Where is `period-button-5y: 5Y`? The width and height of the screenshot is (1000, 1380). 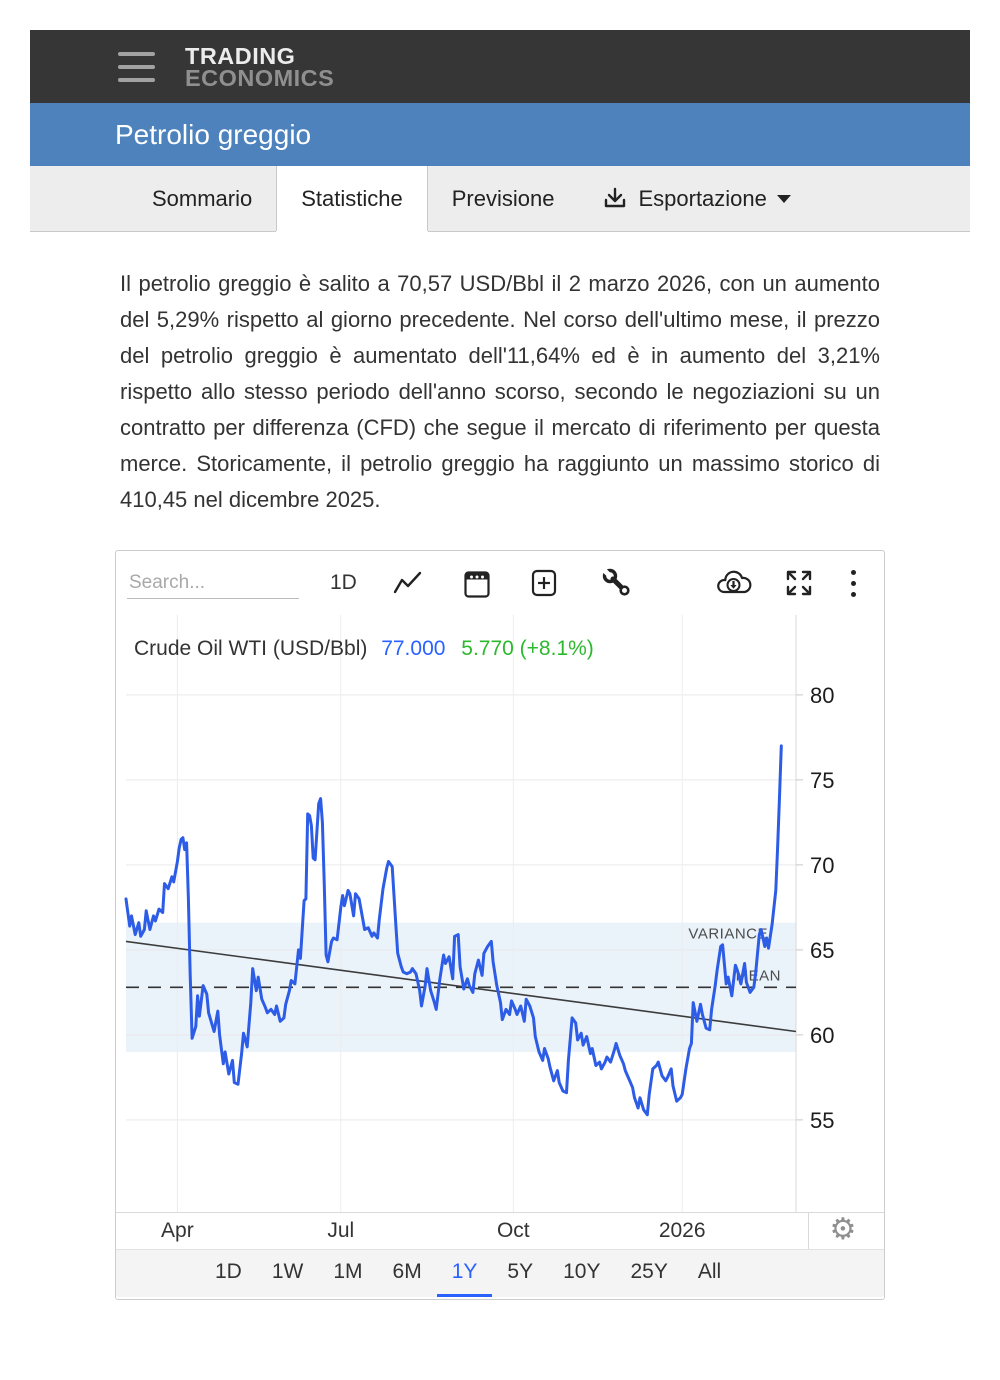 period-button-5y: 5Y is located at coordinates (520, 1273).